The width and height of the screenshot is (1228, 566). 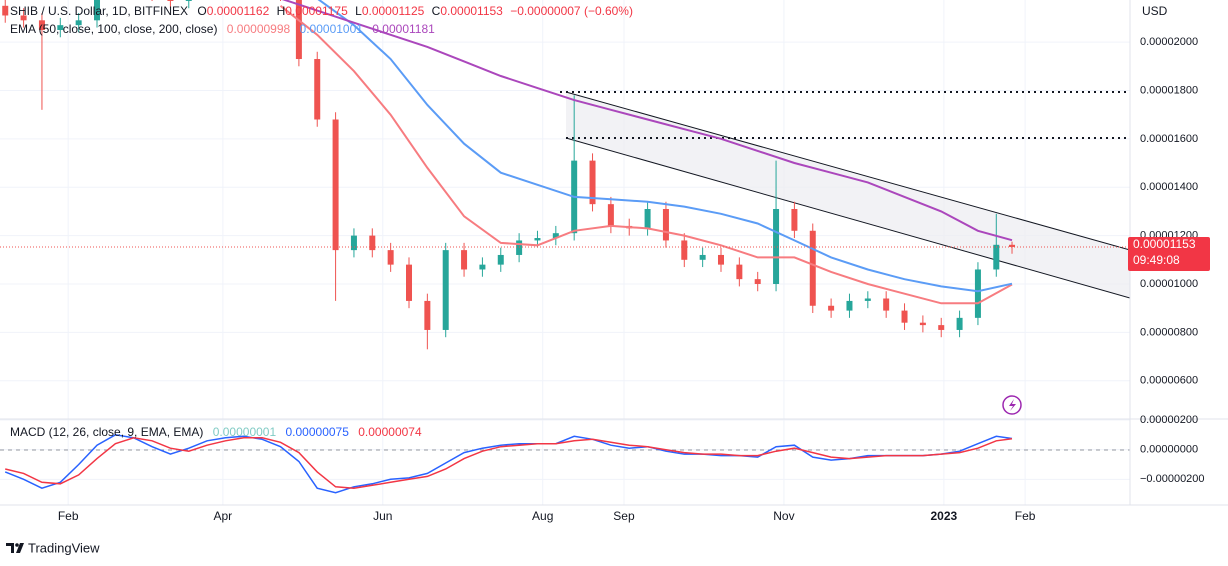 What do you see at coordinates (201, 11) in the screenshot?
I see `ohlc-letter: O` at bounding box center [201, 11].